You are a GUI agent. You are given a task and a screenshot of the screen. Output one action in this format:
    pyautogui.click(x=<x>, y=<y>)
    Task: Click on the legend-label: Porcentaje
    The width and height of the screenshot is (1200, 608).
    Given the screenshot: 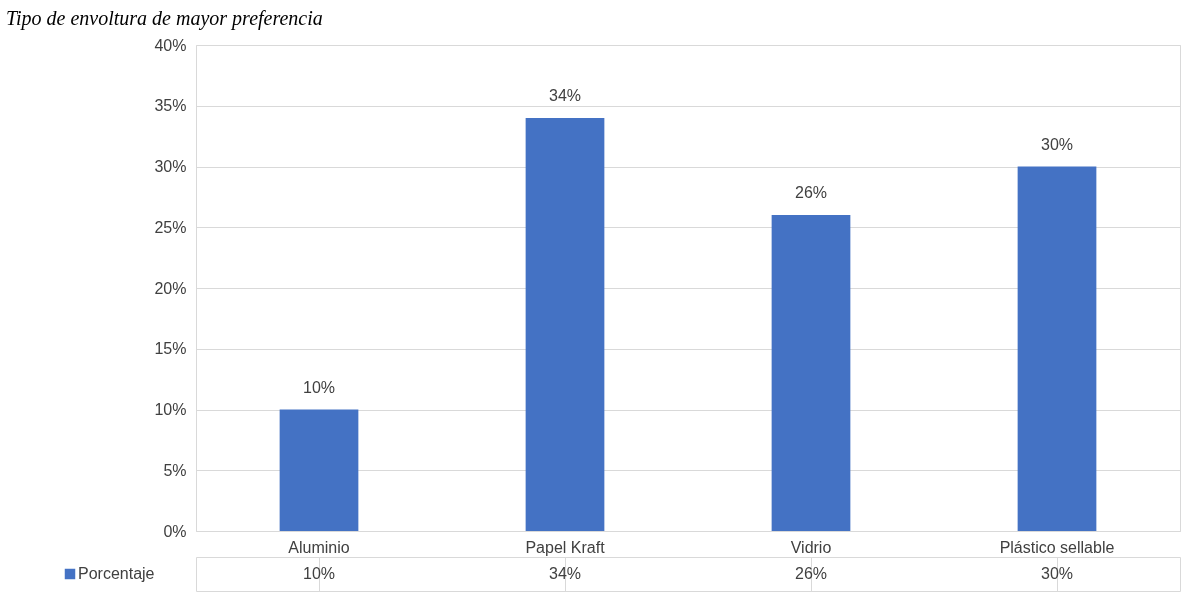 What is the action you would take?
    pyautogui.click(x=116, y=573)
    